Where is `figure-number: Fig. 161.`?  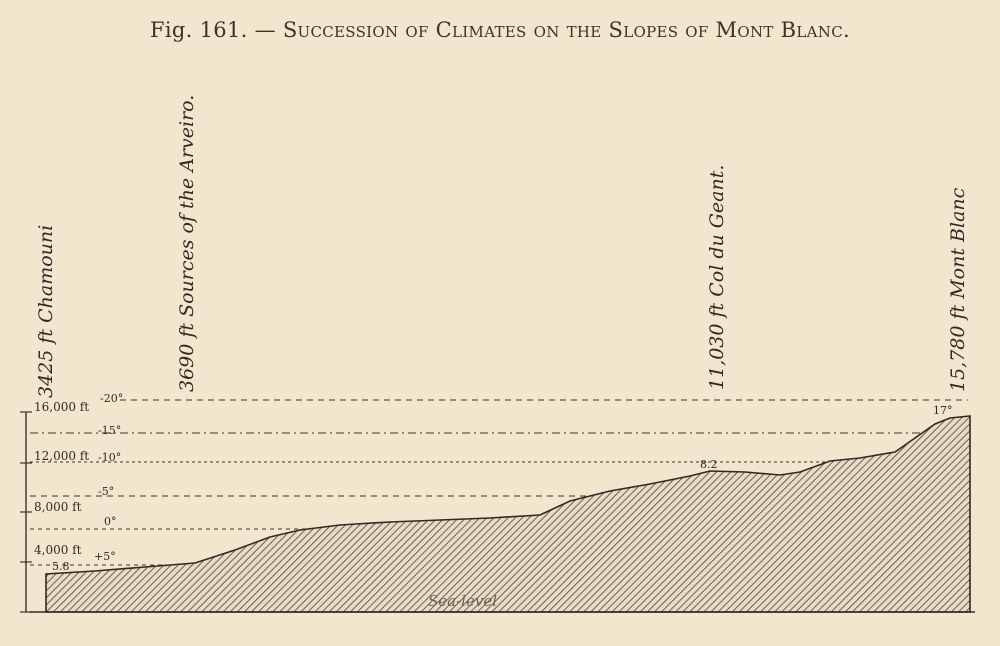
figure-number: Fig. 161. is located at coordinates (199, 30).